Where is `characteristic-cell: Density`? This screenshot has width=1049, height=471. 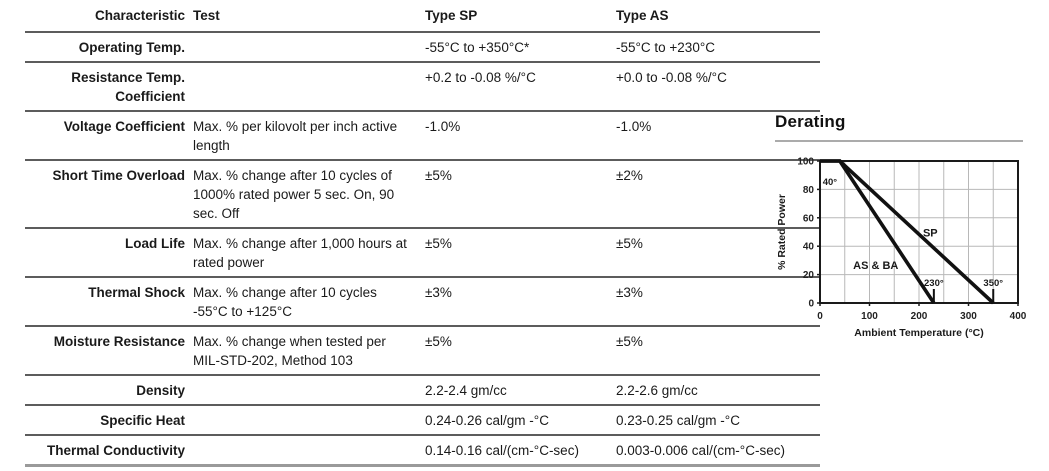 characteristic-cell: Density is located at coordinates (109, 390).